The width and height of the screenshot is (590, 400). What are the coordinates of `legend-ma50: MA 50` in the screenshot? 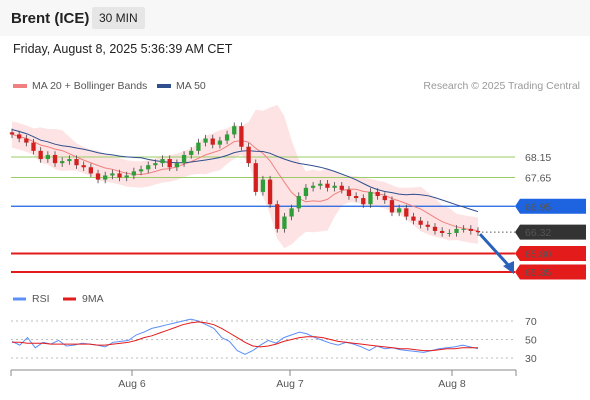 It's located at (181, 86).